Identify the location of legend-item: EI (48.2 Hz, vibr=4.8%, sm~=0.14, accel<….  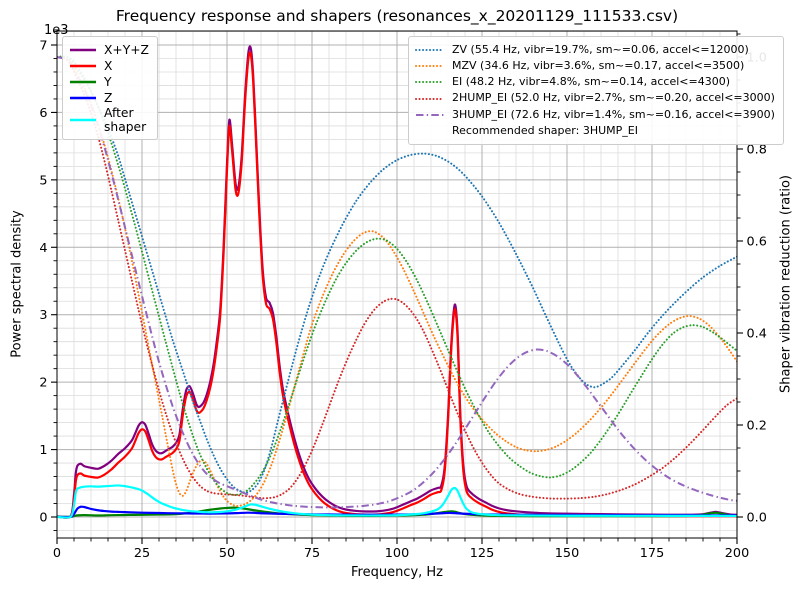
(595, 82).